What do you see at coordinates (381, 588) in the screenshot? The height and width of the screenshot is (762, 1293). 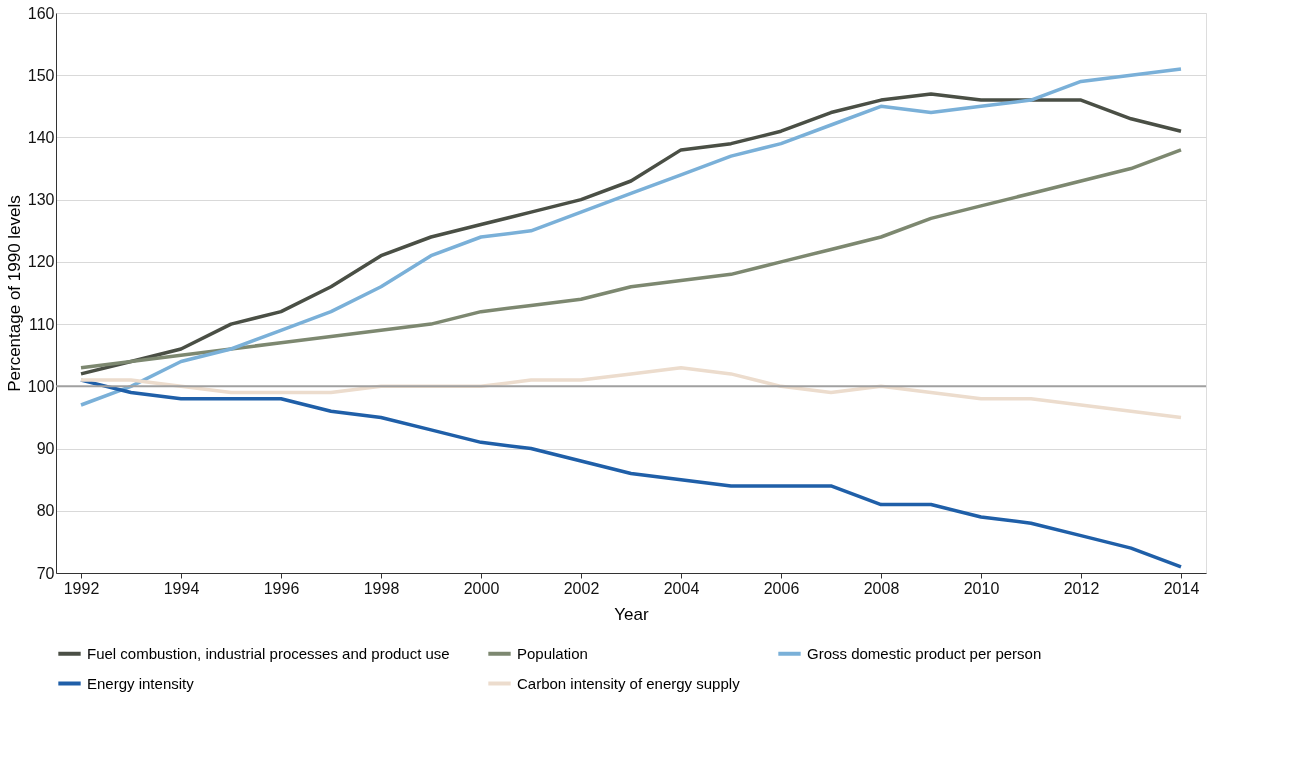 I see `x-tick-label: 1998` at bounding box center [381, 588].